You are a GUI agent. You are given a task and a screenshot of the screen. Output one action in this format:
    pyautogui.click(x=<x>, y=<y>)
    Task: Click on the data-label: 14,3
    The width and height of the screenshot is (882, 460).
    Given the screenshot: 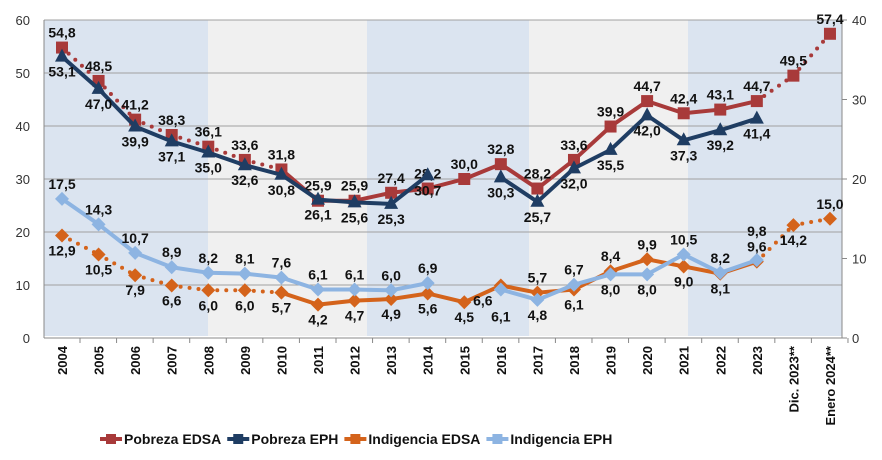 What is the action you would take?
    pyautogui.click(x=98, y=209)
    